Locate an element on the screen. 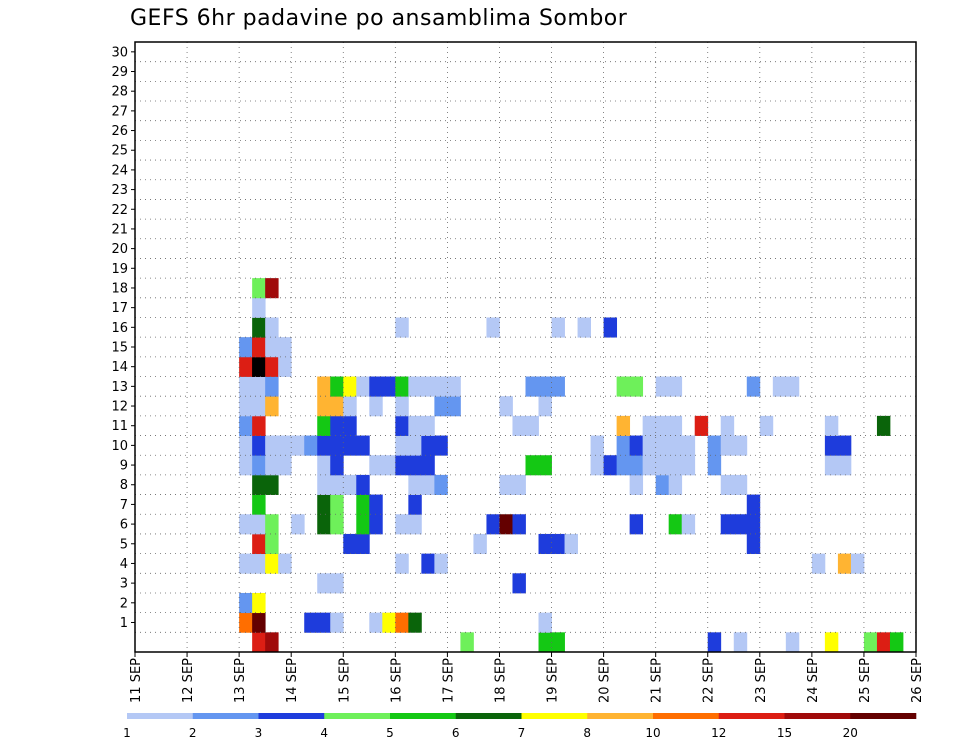  colorbar-label: 10 is located at coordinates (652, 733).